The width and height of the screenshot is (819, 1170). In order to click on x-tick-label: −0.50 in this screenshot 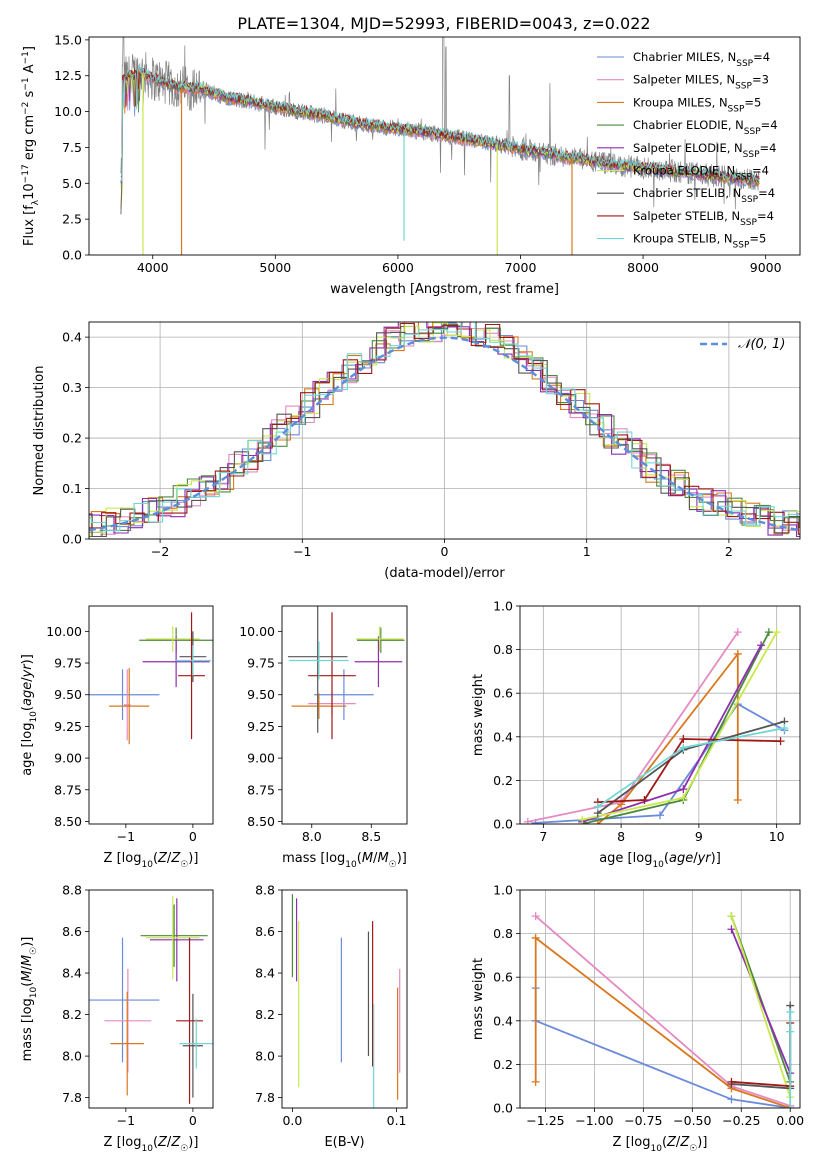, I will do `click(692, 1120)`.